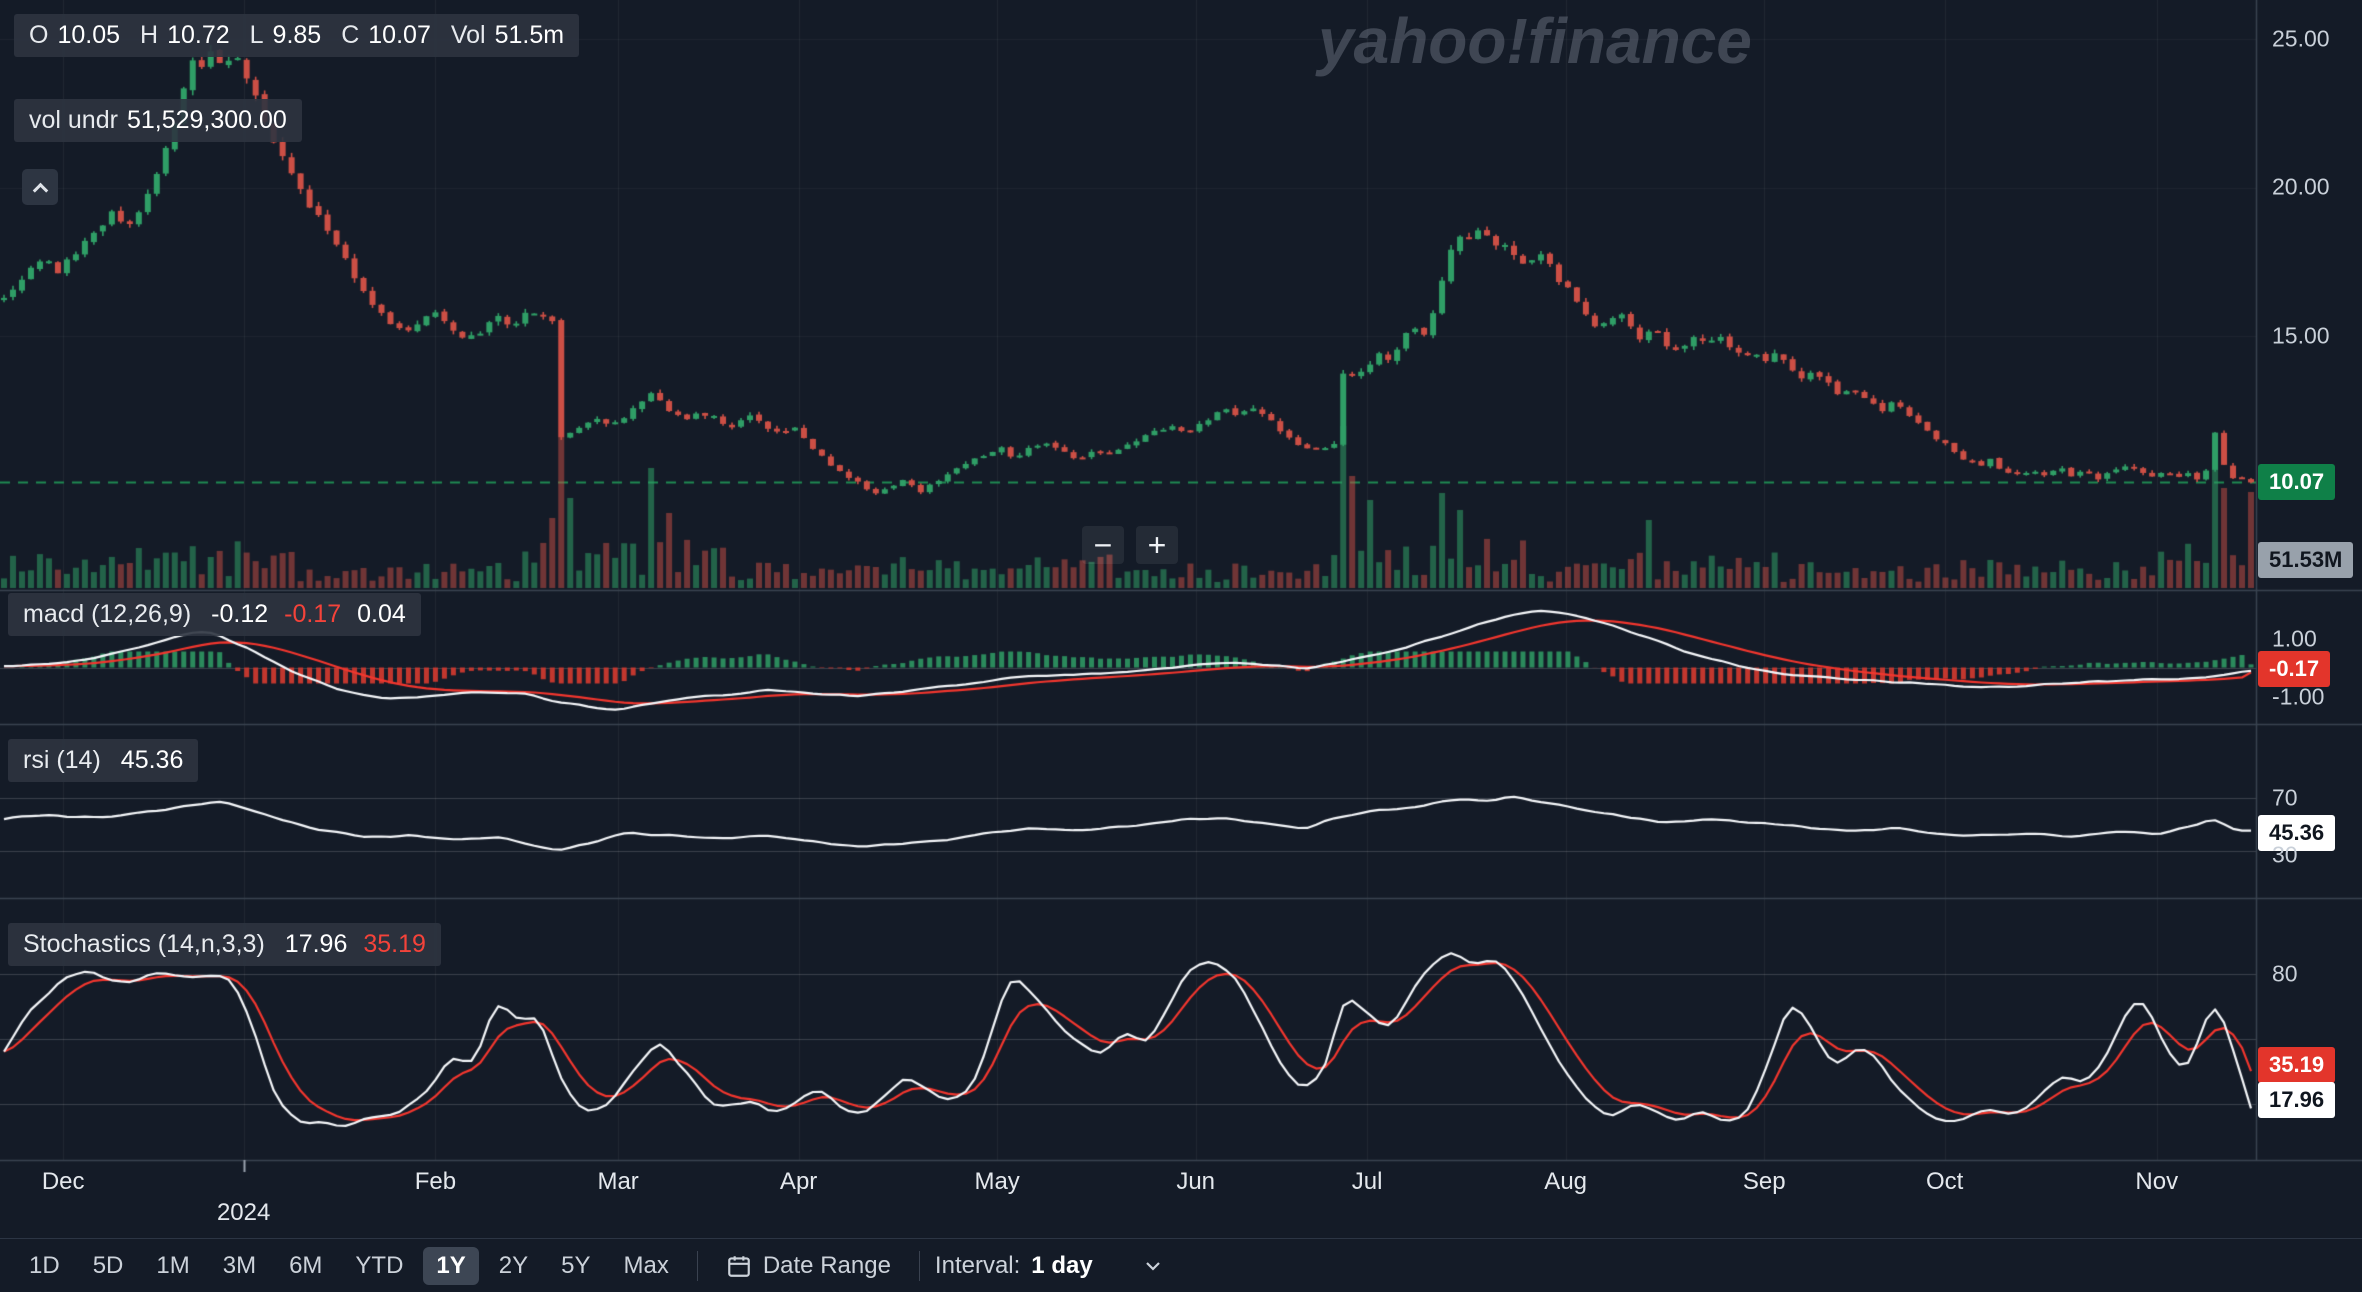  I want to click on range-button-ytd: YTD, so click(379, 1266).